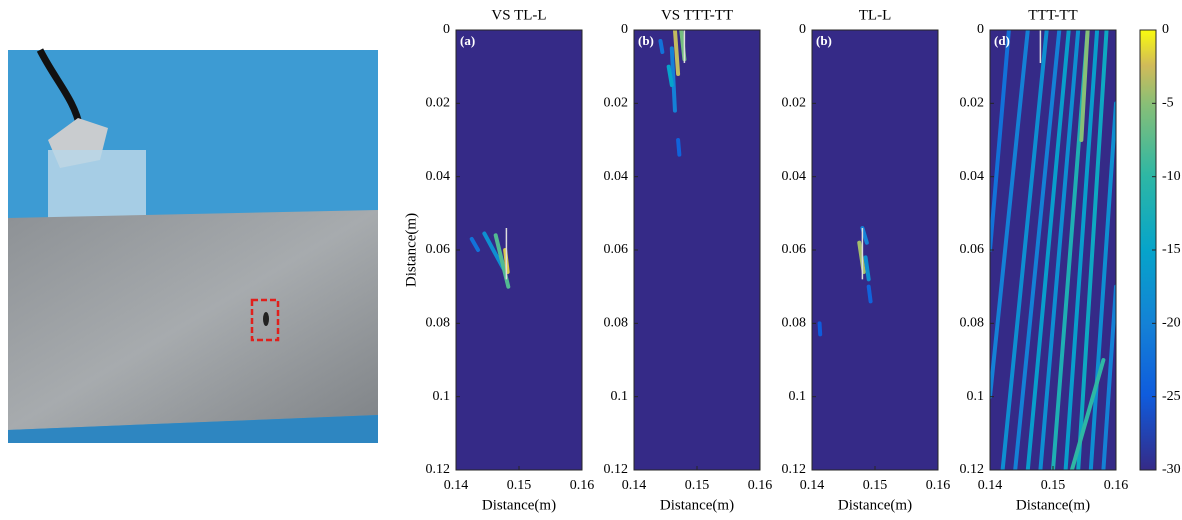 The image size is (1182, 520). What do you see at coordinates (875, 15) in the screenshot?
I see `panel-title: TL-L` at bounding box center [875, 15].